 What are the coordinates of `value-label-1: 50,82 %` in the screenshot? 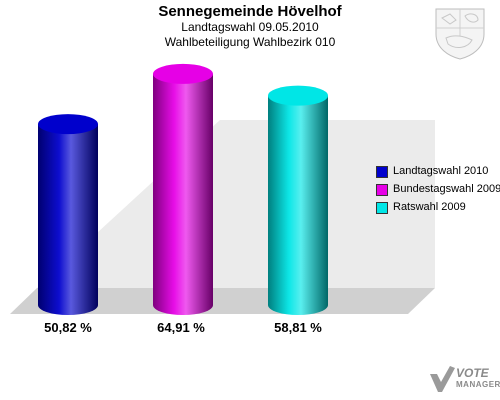 It's located at (68, 327).